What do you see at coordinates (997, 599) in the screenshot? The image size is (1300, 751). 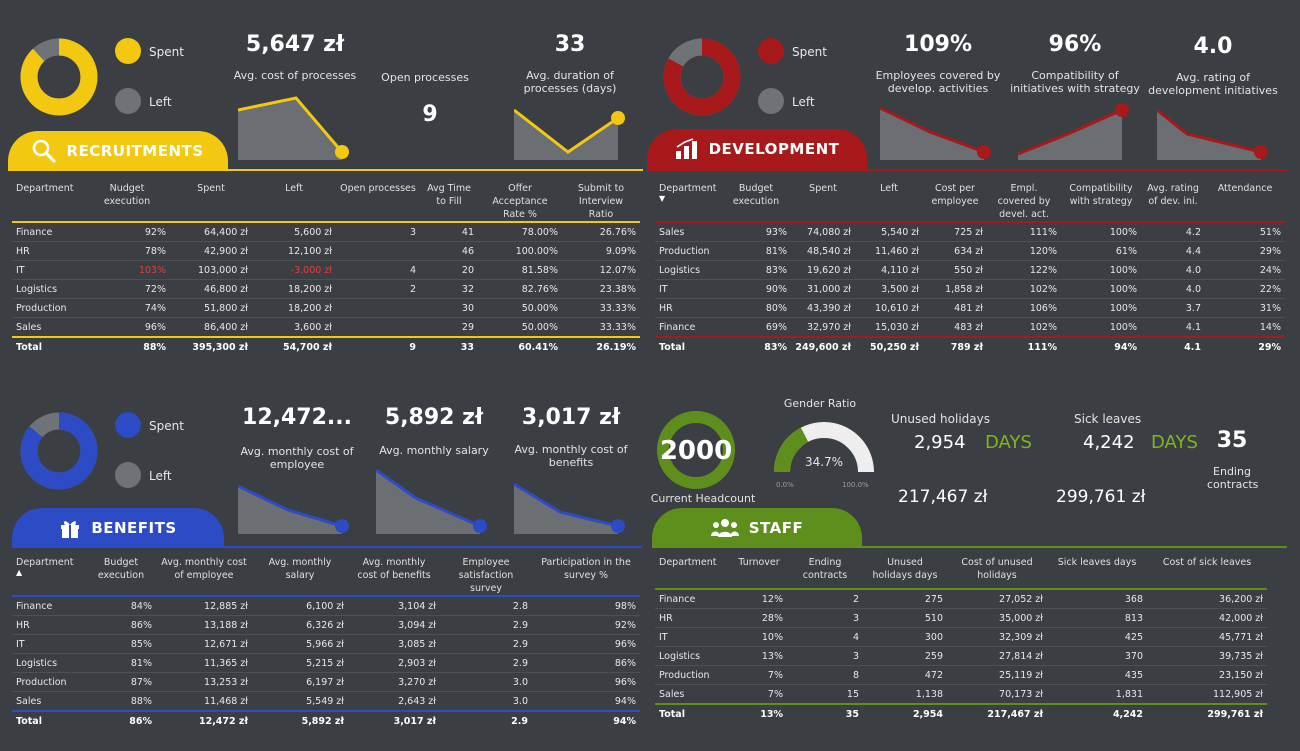 I see `table-cell: 27,052 zł` at bounding box center [997, 599].